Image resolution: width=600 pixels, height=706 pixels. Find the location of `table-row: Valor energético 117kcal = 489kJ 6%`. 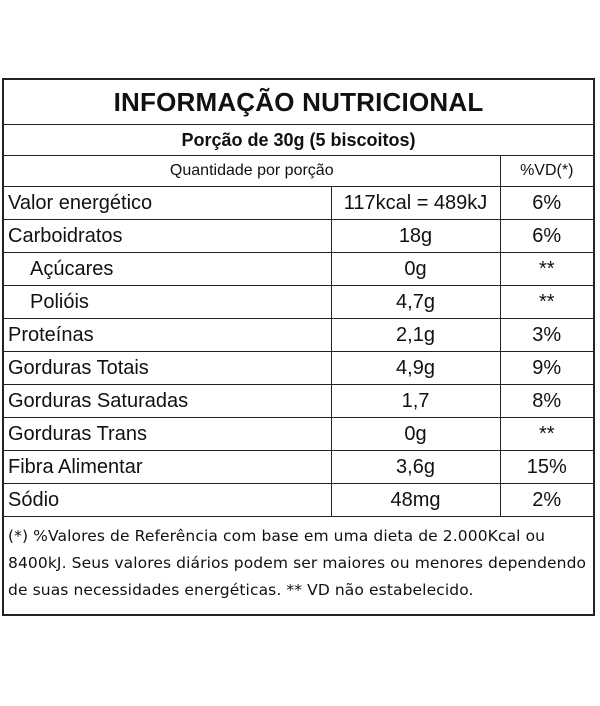

table-row: Valor energético 117kcal = 489kJ 6% is located at coordinates (298, 203).